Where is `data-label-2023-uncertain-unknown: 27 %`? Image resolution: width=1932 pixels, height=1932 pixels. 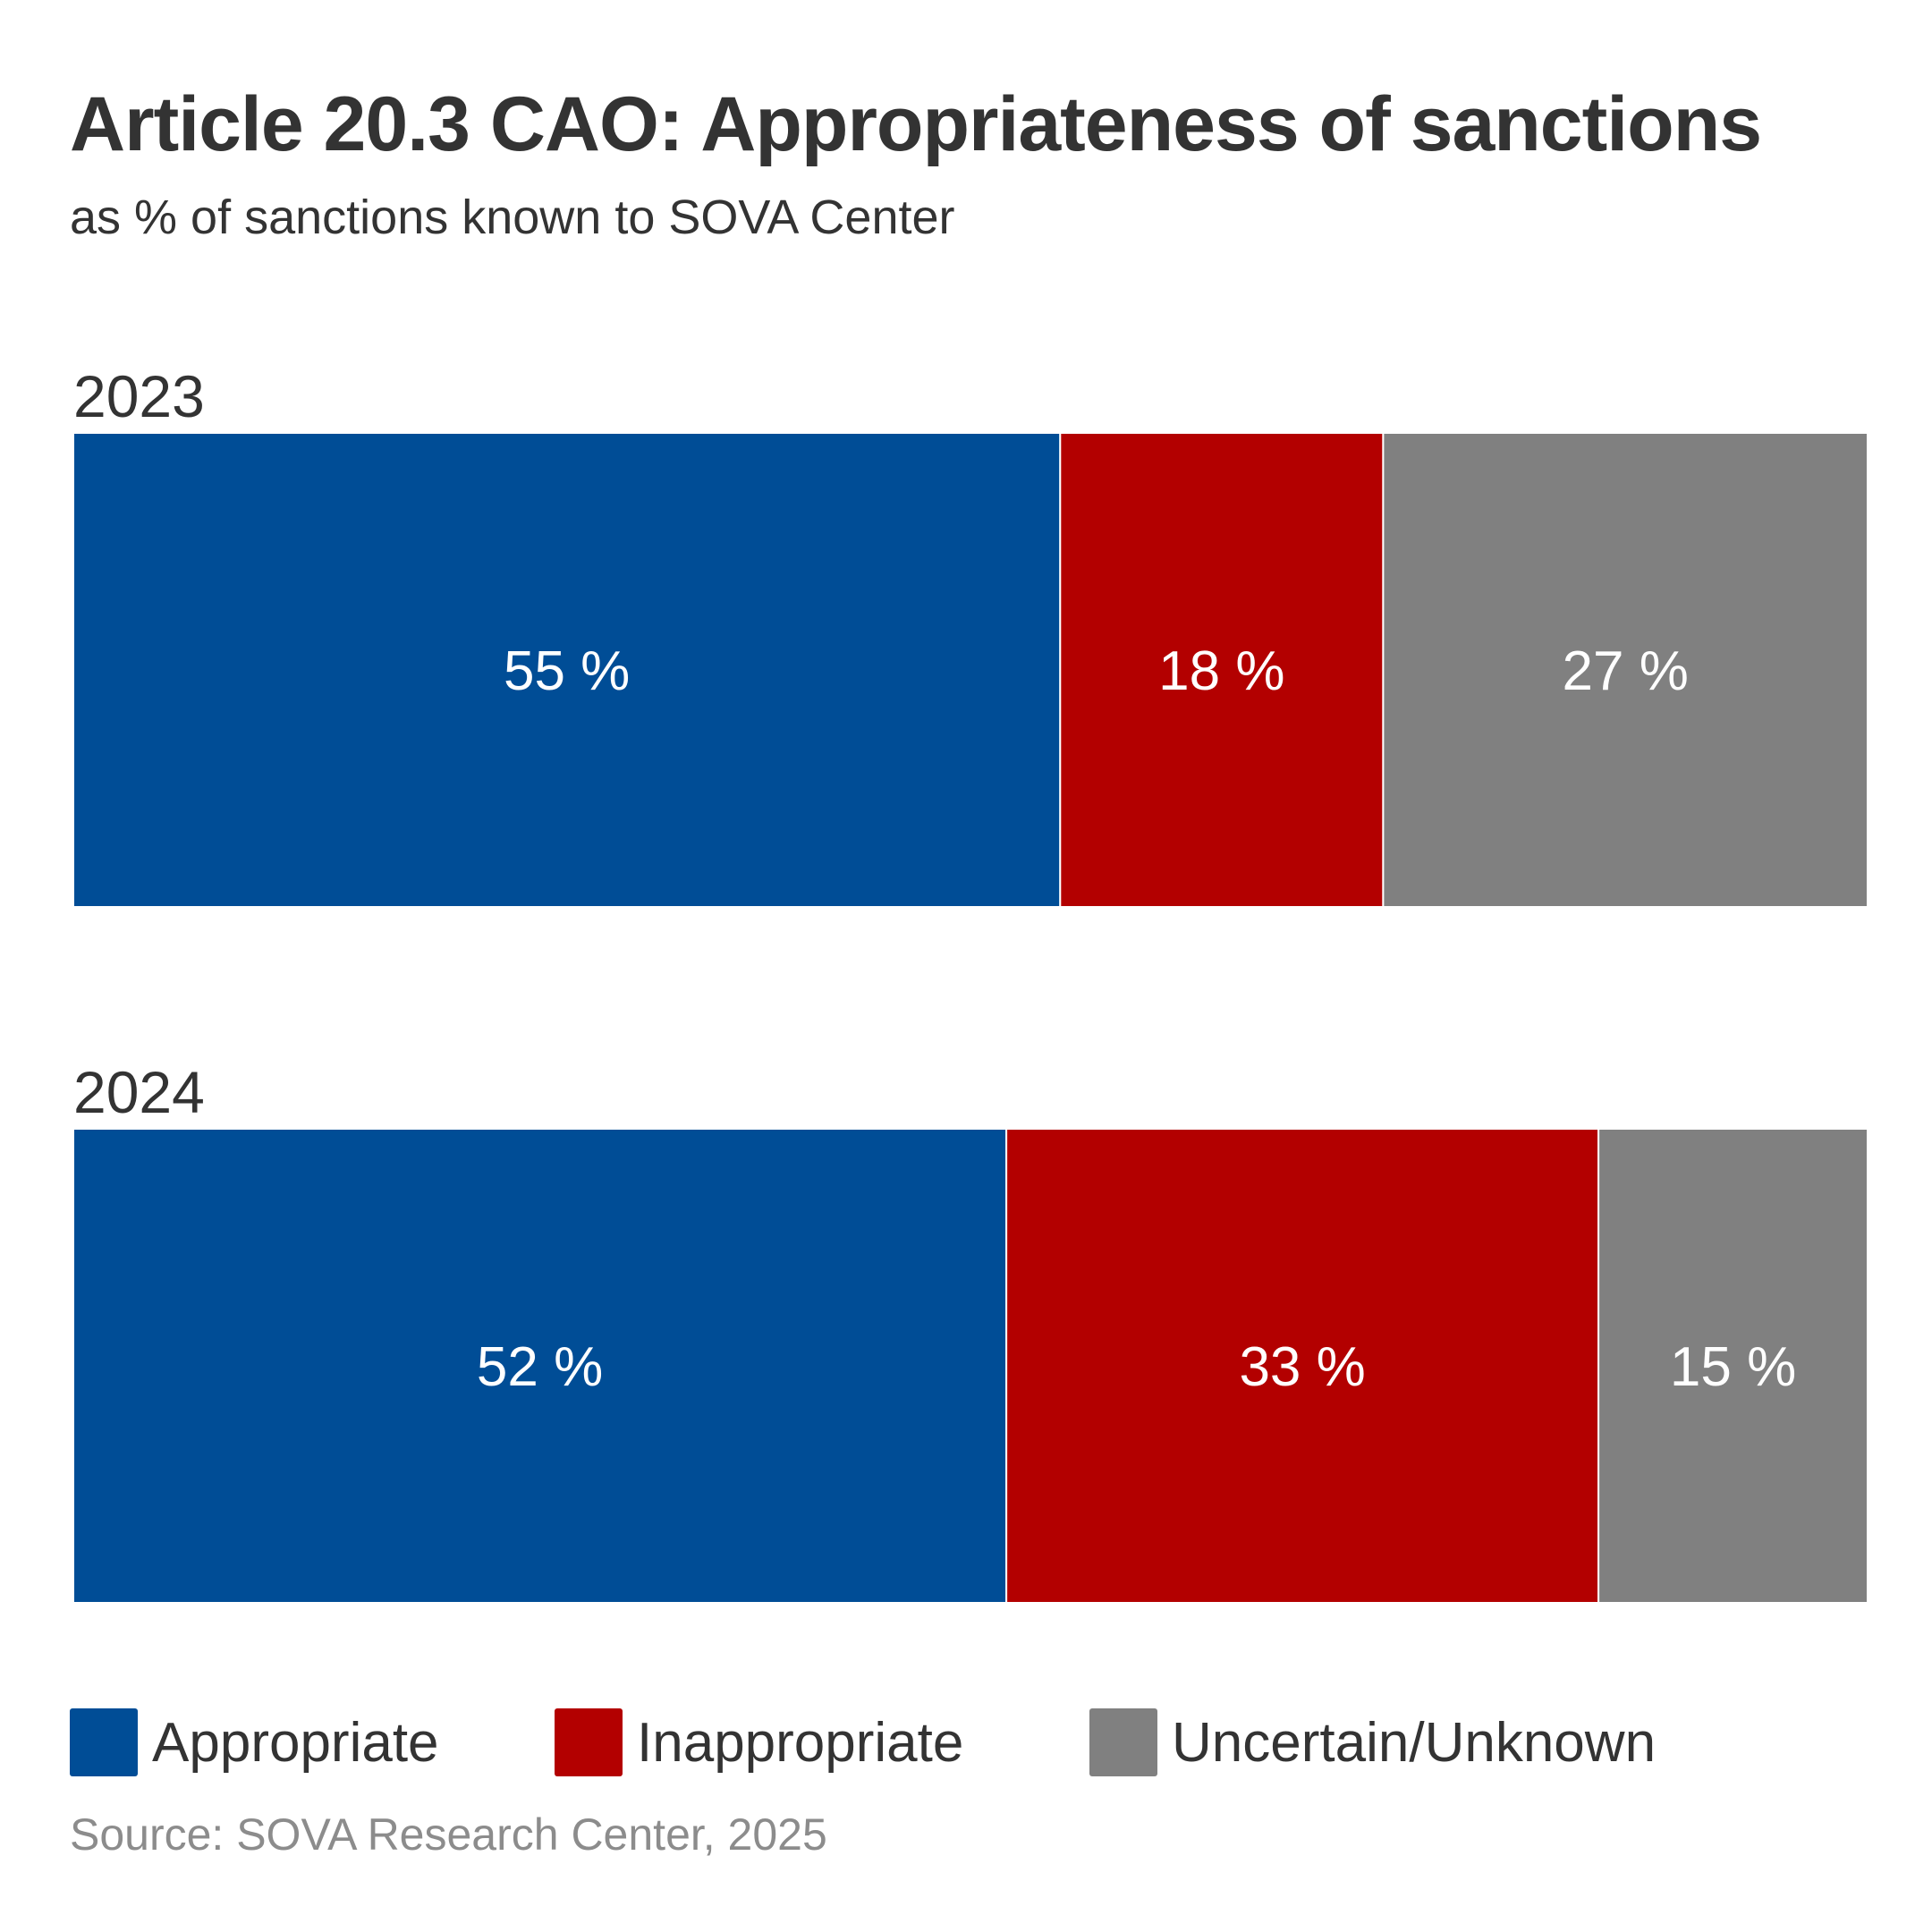 data-label-2023-uncertain-unknown: 27 % is located at coordinates (1626, 671).